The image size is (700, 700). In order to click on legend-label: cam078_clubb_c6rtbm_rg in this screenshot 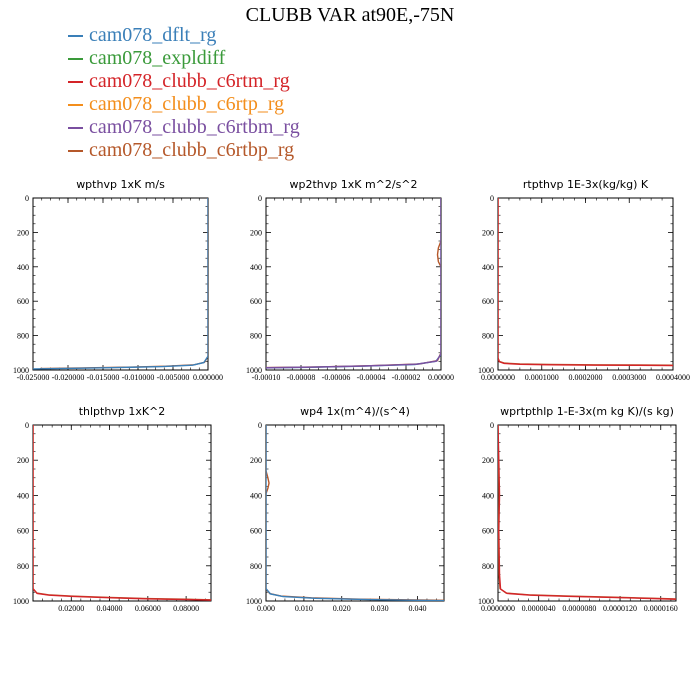, I will do `click(194, 127)`.